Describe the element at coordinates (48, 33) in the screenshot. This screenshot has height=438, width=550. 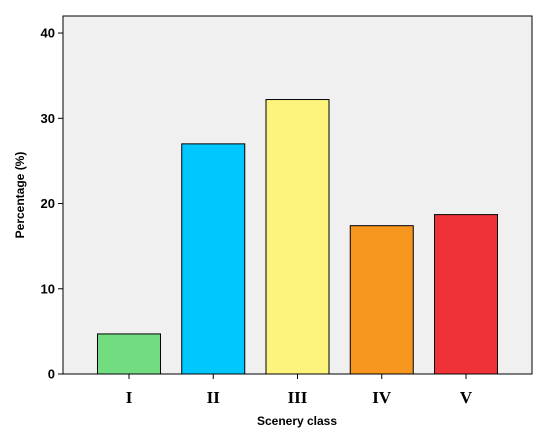
I see `y-tick-label: 40` at that location.